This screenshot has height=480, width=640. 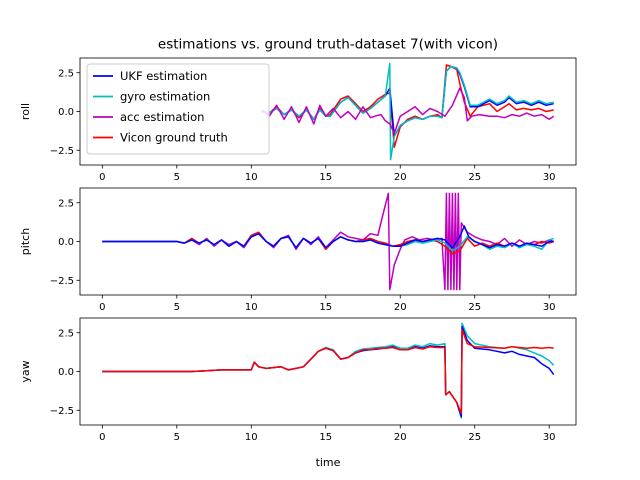 I want to click on pitch-x-tick-label: 5, so click(x=177, y=307).